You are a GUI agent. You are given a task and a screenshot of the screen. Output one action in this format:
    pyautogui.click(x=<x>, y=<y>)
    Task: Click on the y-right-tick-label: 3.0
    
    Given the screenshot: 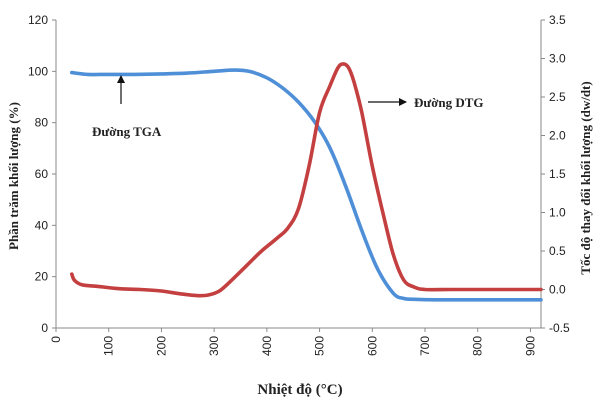 What is the action you would take?
    pyautogui.click(x=557, y=59)
    